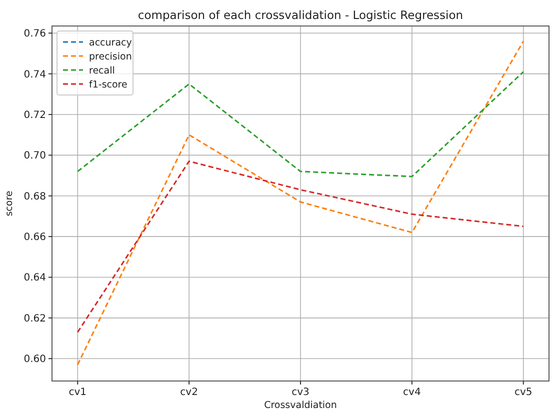 The height and width of the screenshot is (411, 553). What do you see at coordinates (523, 392) in the screenshot?
I see `x-tick-label: cv5` at bounding box center [523, 392].